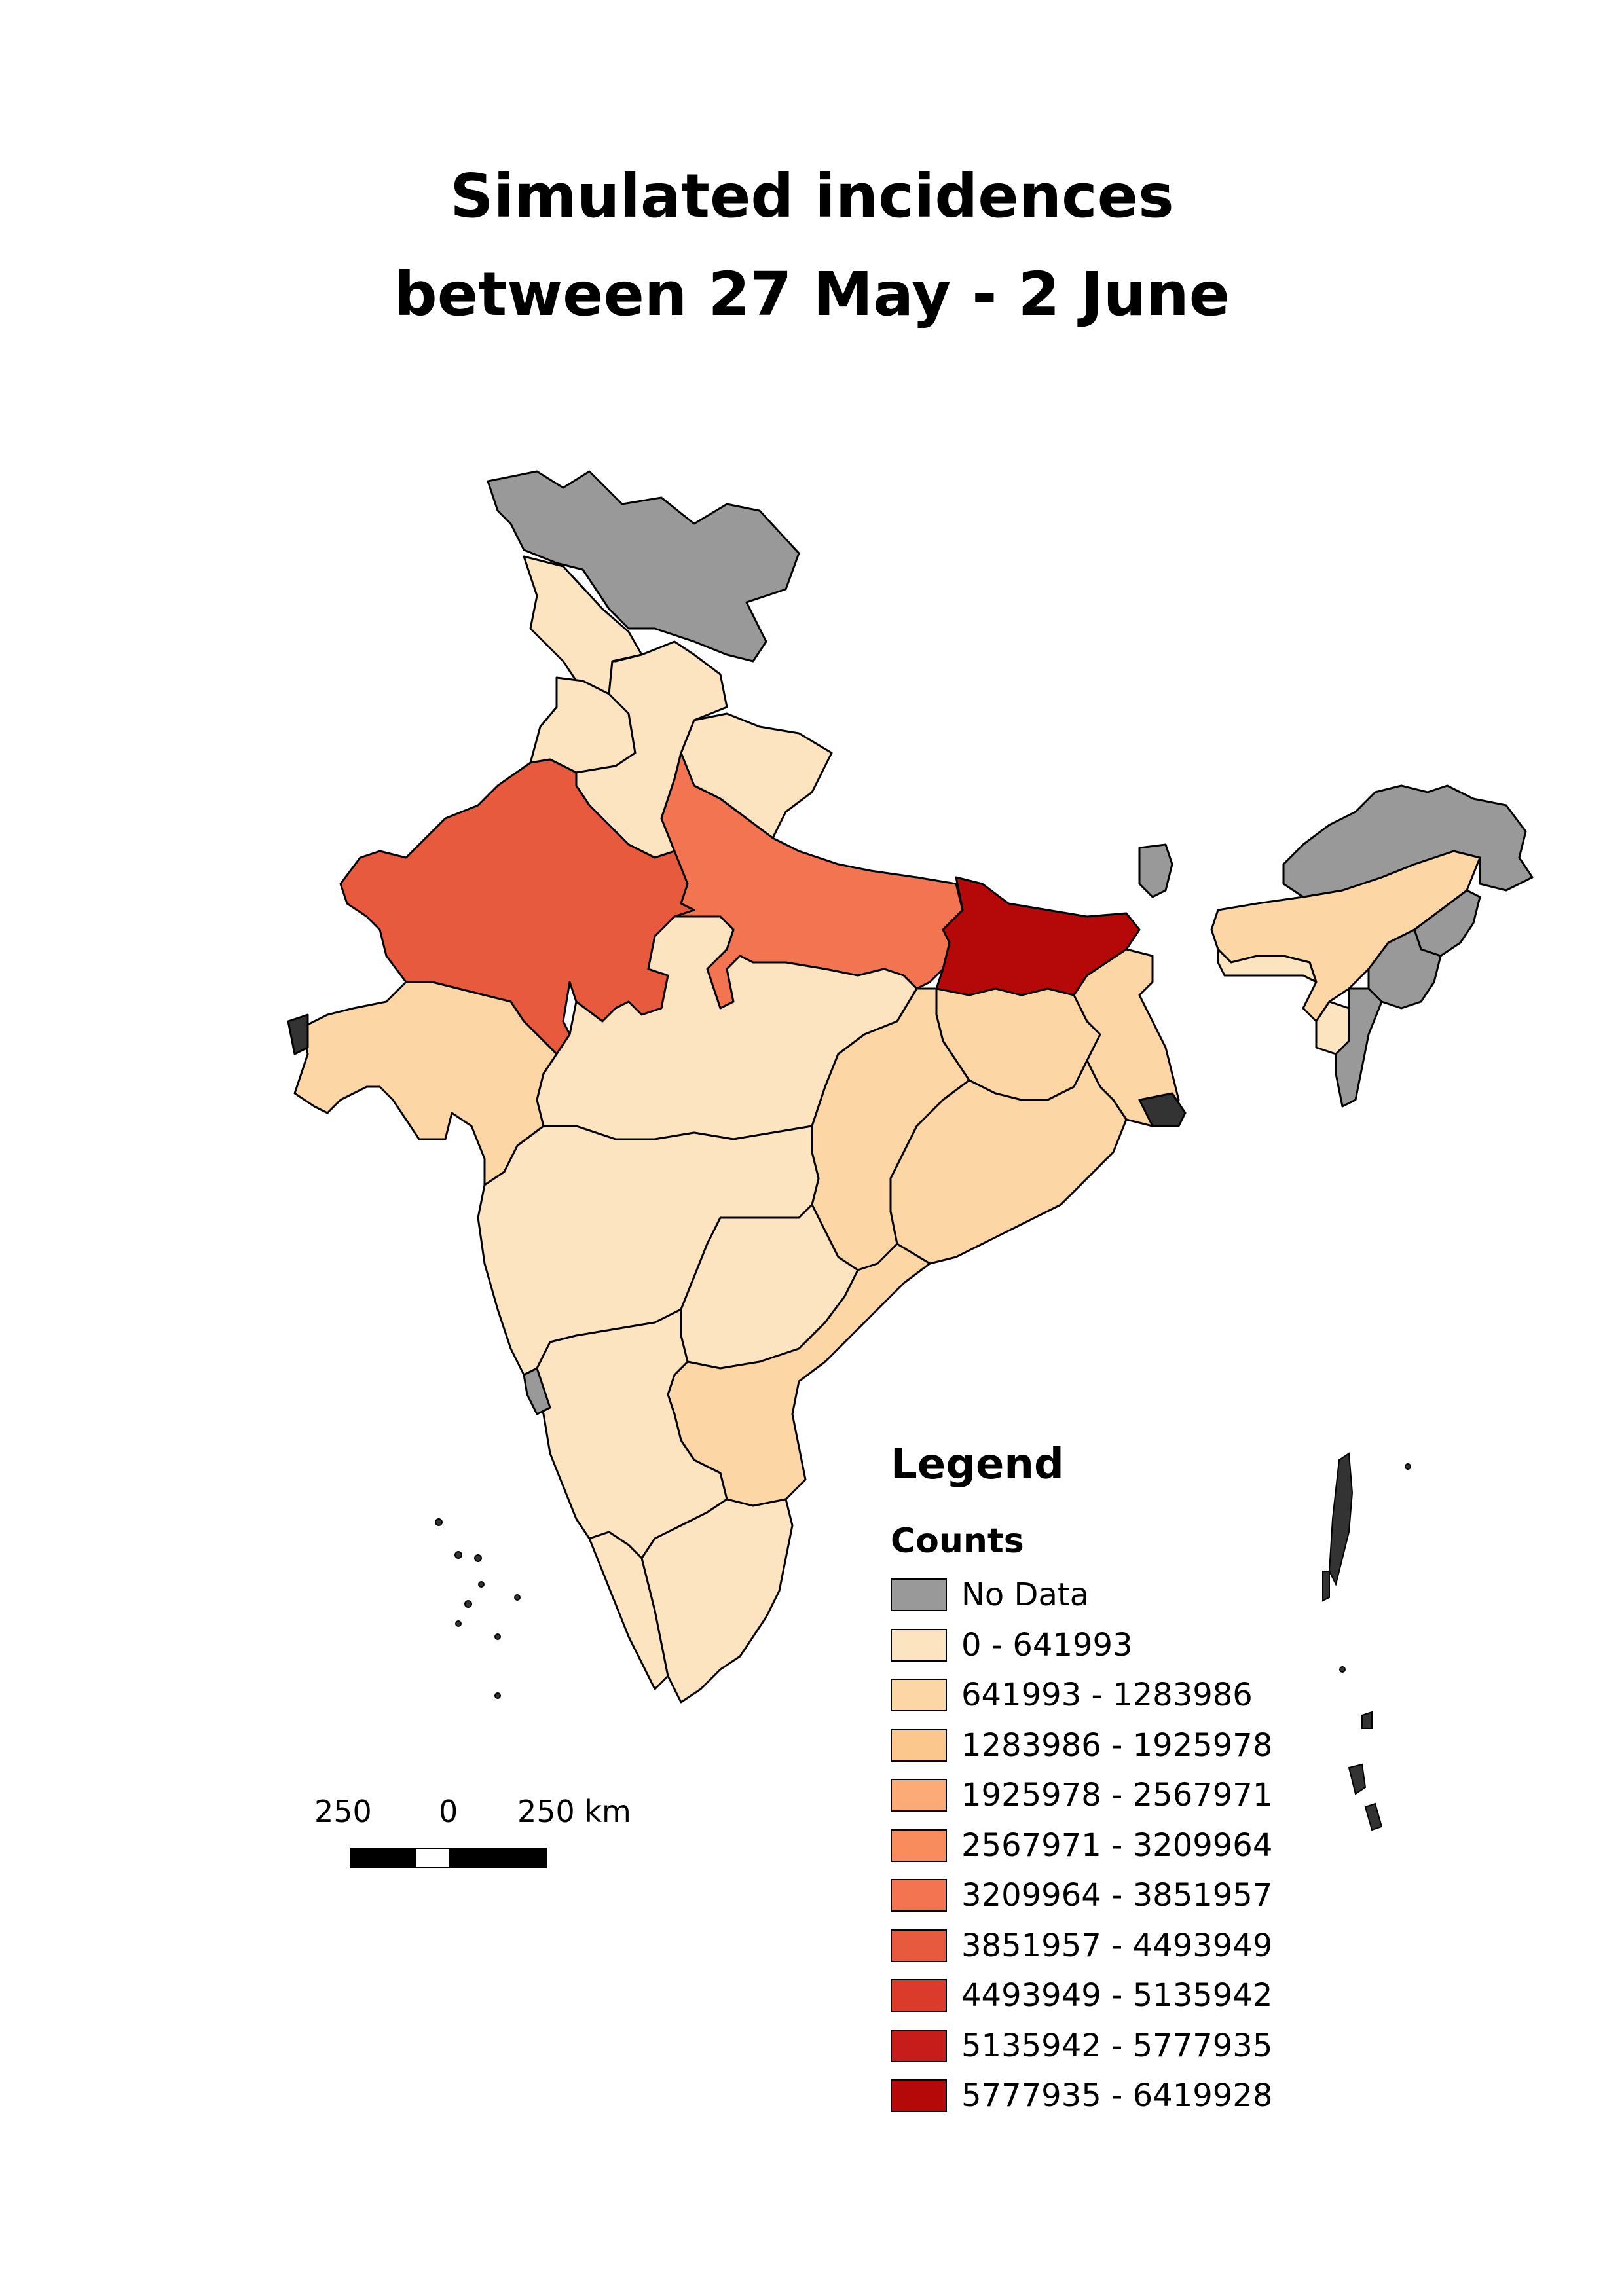 The width and height of the screenshot is (1624, 2296). Describe the element at coordinates (1117, 1845) in the screenshot. I see `legend-label: 2567971 - 3209964` at that location.